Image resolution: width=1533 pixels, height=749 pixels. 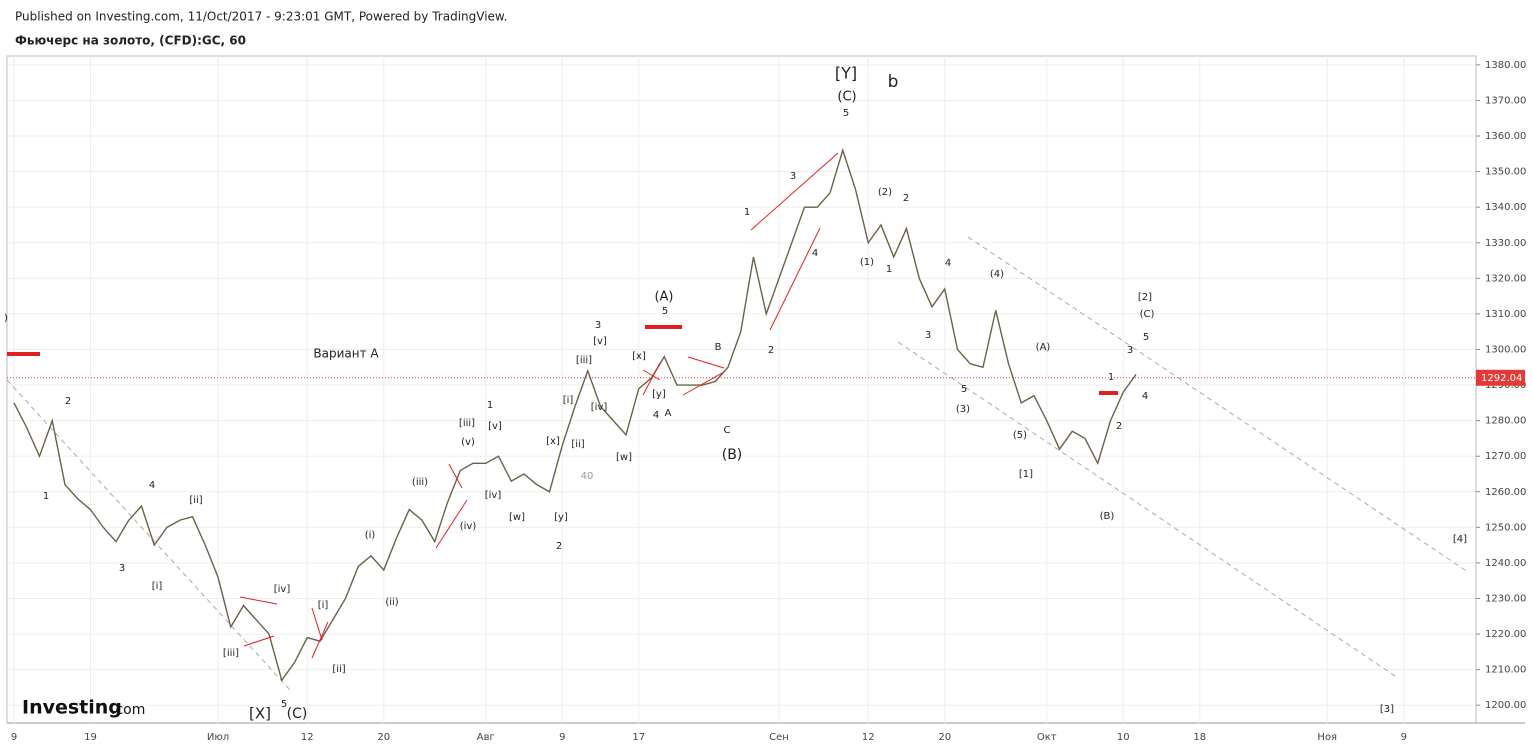 I want to click on last-price-box, so click(x=1500, y=377).